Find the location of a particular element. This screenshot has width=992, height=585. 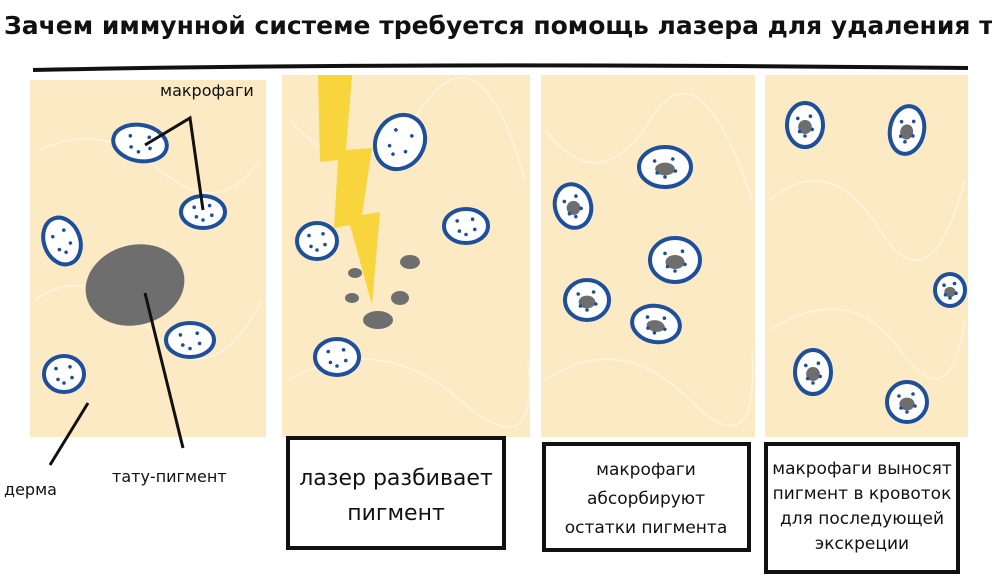

caption-3-line: макрофаги is located at coordinates (646, 470).